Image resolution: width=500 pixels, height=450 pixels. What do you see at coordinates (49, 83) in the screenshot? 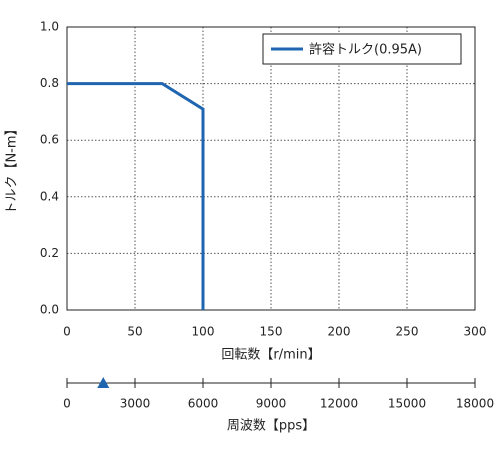
I see `y-tick-label: 0.8` at bounding box center [49, 83].